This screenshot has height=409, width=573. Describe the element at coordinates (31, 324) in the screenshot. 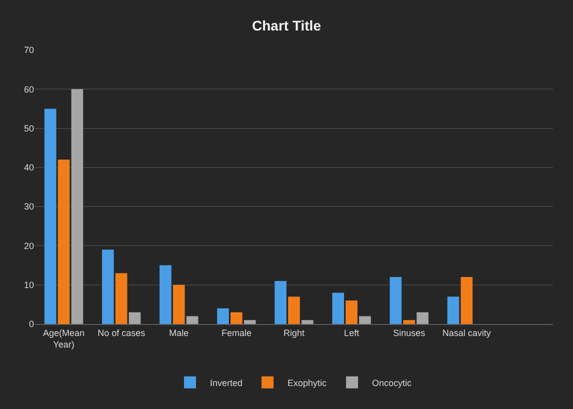

I see `y-tick-label: 0` at that location.